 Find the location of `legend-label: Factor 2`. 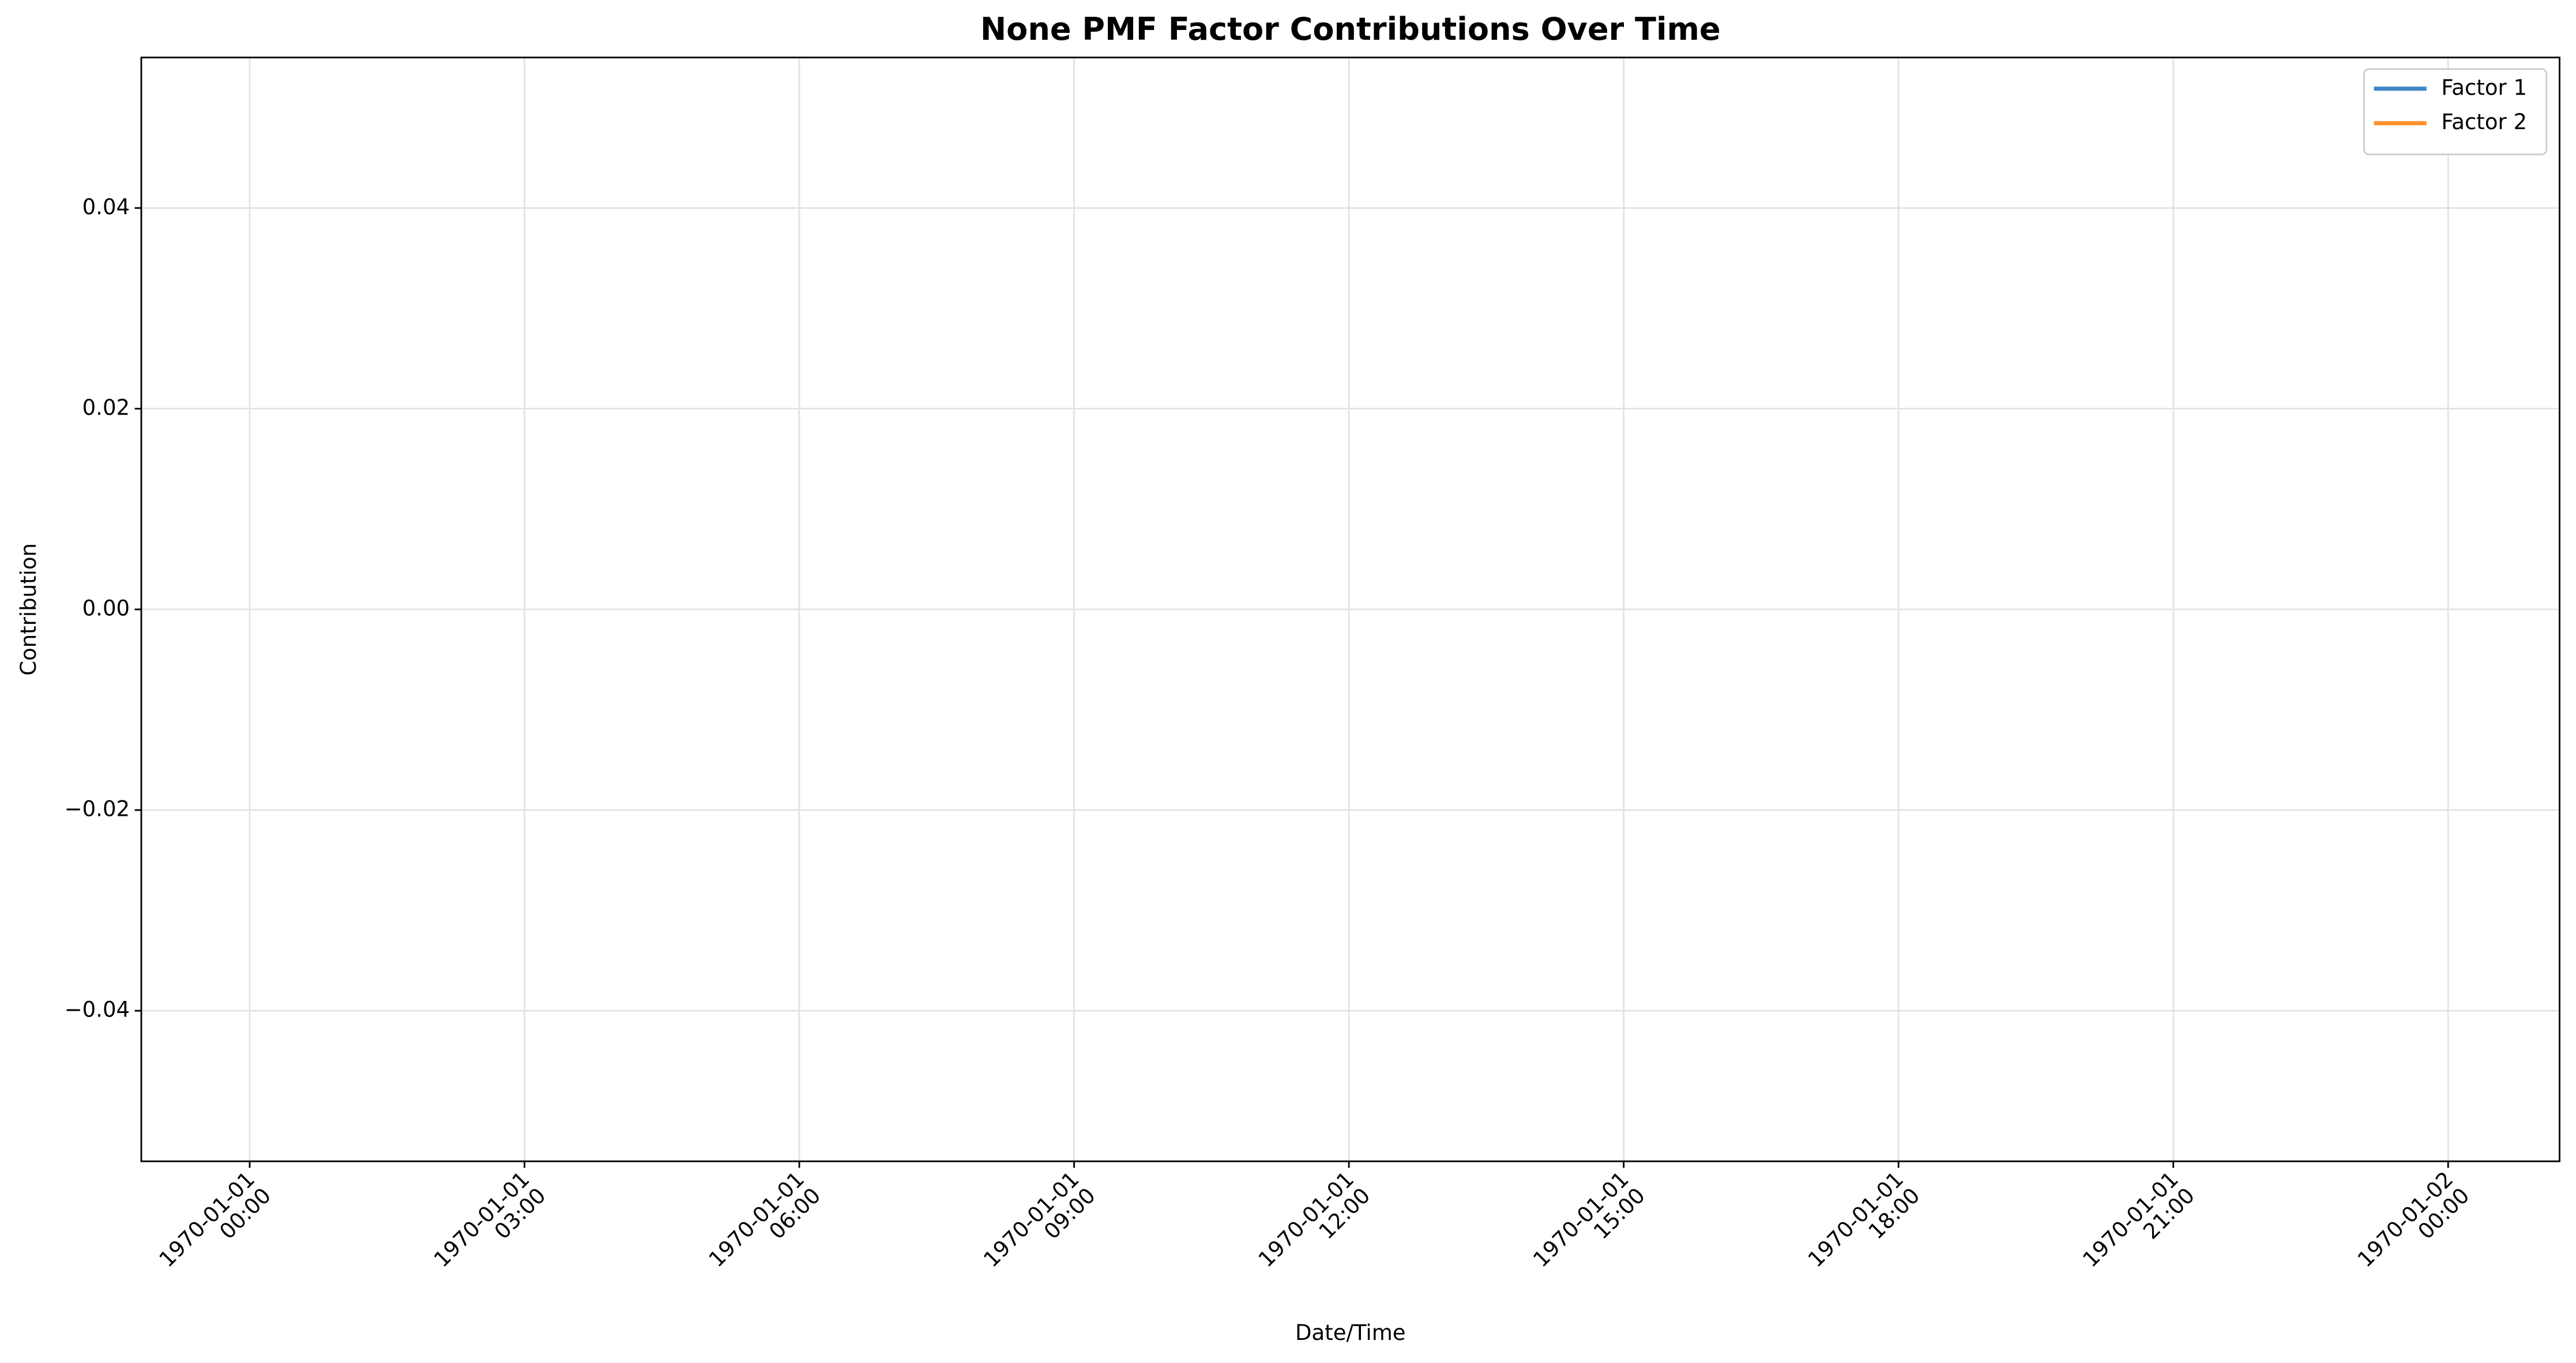

legend-label: Factor 2 is located at coordinates (2484, 122).